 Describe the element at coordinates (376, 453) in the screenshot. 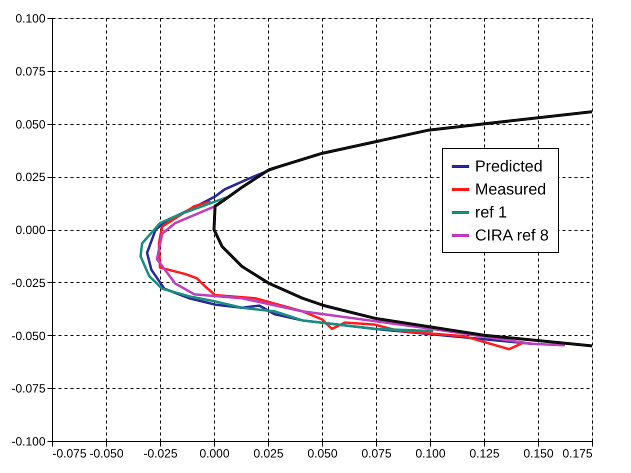

I see `x-tick-label: 0.075` at that location.